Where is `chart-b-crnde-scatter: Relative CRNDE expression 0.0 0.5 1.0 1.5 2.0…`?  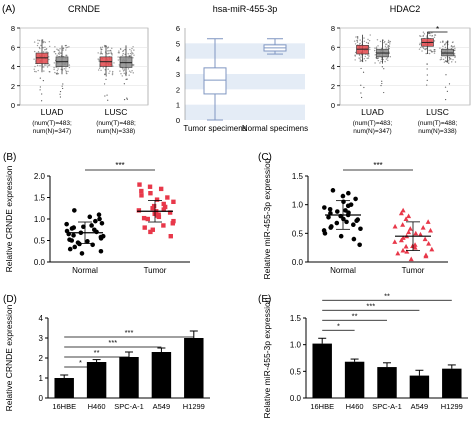 chart-b-crnde-scatter: Relative CRNDE expression 0.0 0.5 1.0 1.5 2.0… is located at coordinates (97, 218).